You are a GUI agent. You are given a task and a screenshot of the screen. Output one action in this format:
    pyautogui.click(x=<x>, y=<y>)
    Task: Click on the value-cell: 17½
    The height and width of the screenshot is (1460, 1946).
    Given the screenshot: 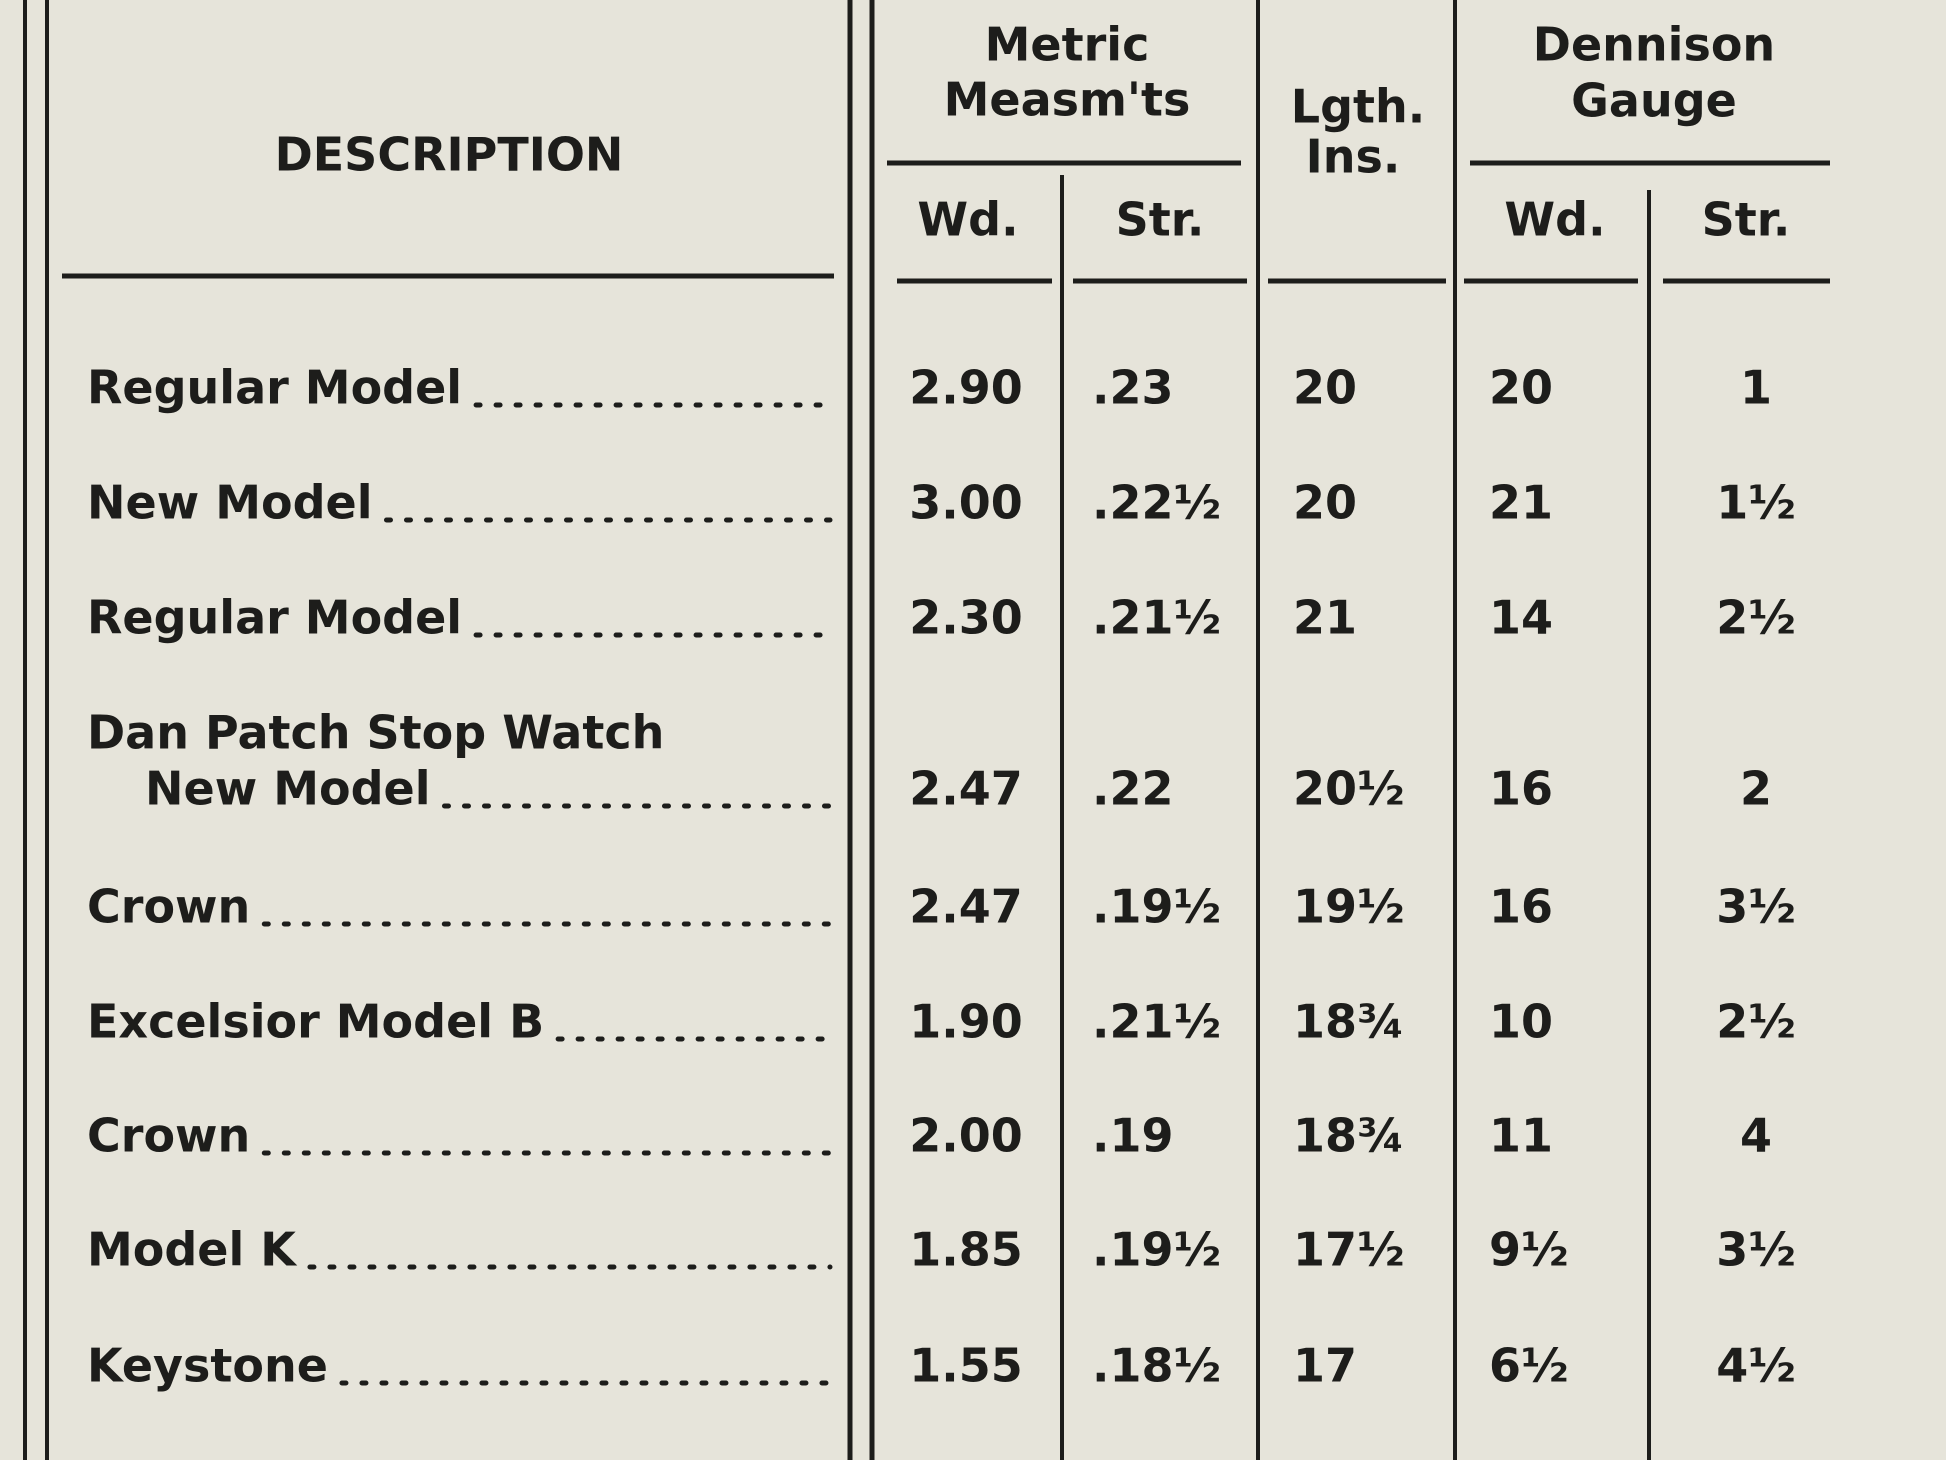 What is the action you would take?
    pyautogui.click(x=1349, y=1250)
    